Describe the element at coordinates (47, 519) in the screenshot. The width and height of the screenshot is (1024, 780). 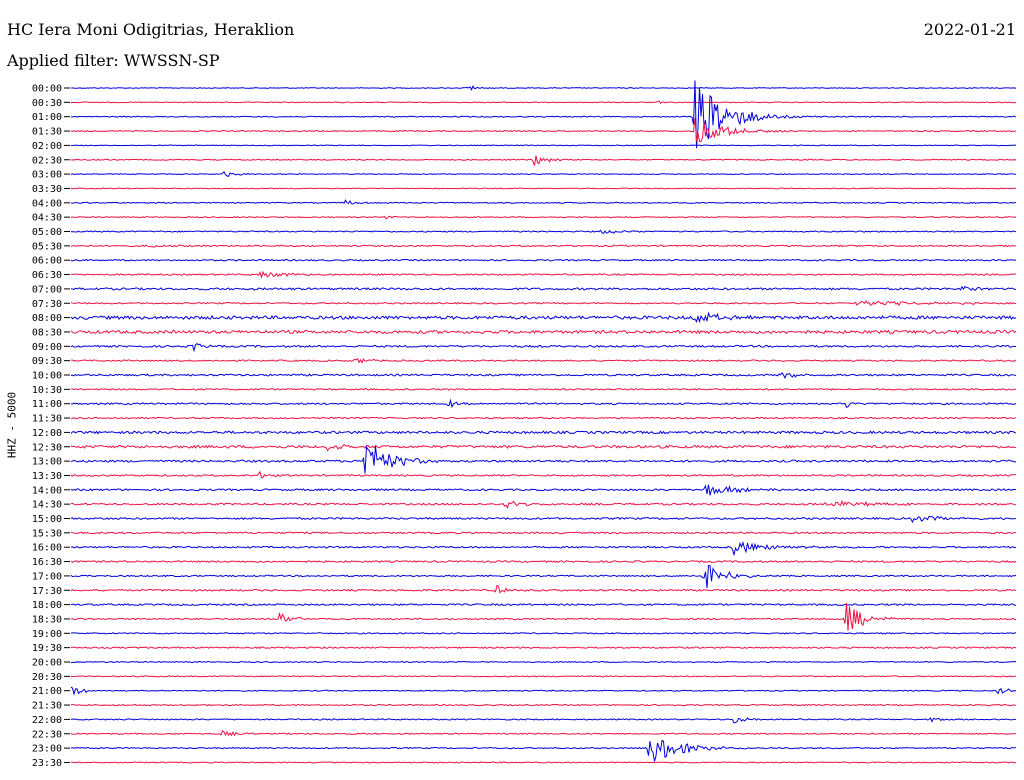
I see `row-time-label: 15:00` at that location.